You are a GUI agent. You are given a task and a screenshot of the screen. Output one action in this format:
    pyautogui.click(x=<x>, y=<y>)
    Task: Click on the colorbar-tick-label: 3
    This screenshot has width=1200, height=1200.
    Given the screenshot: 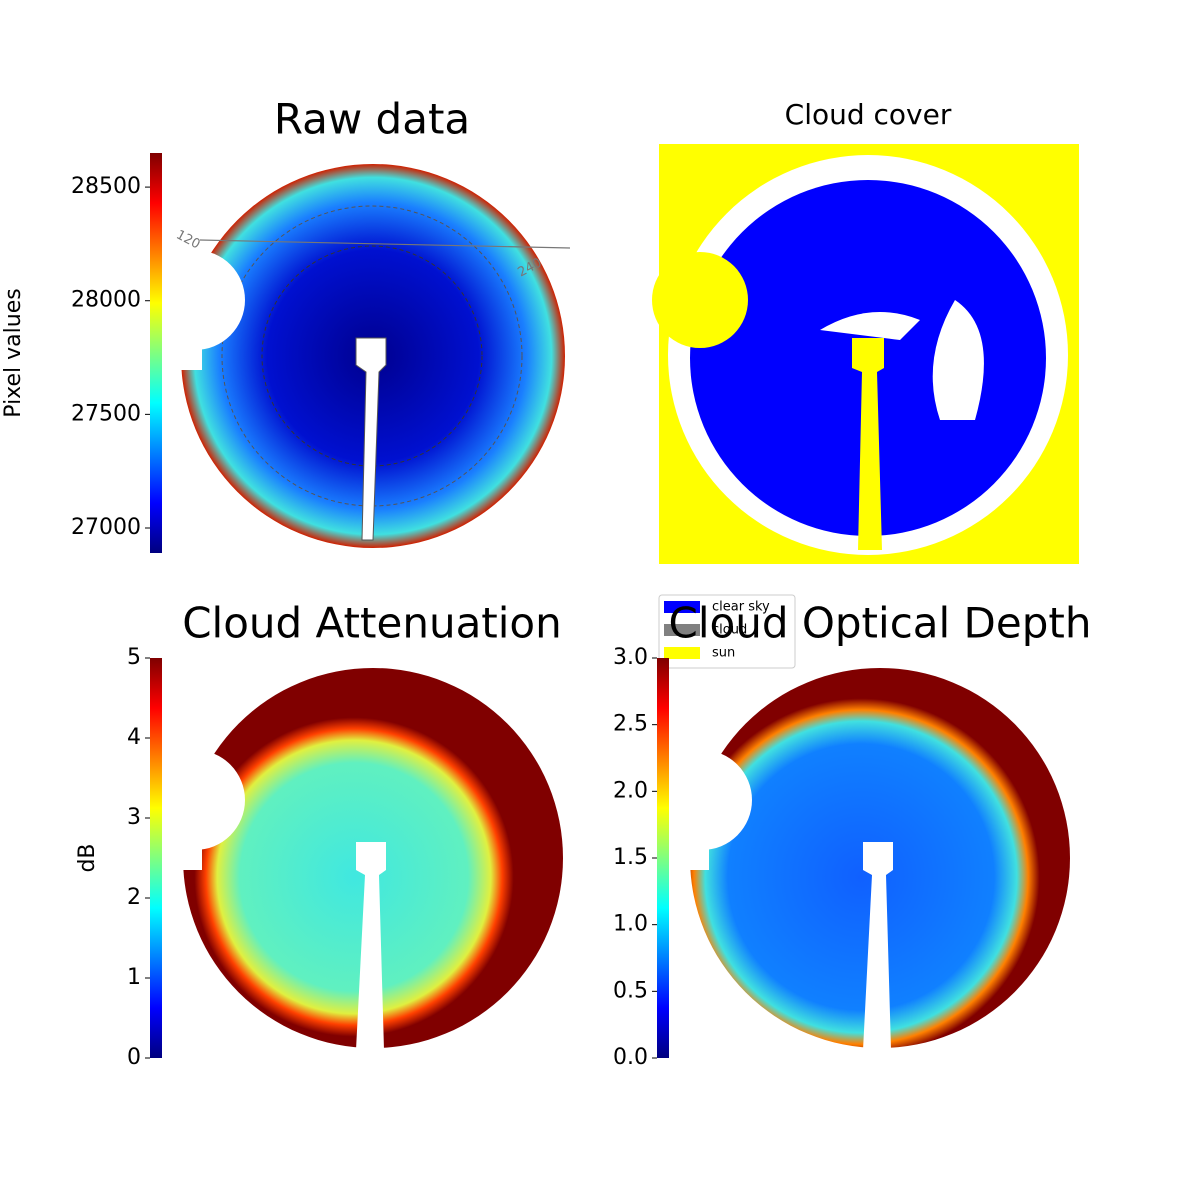 What is the action you would take?
    pyautogui.click(x=134, y=817)
    